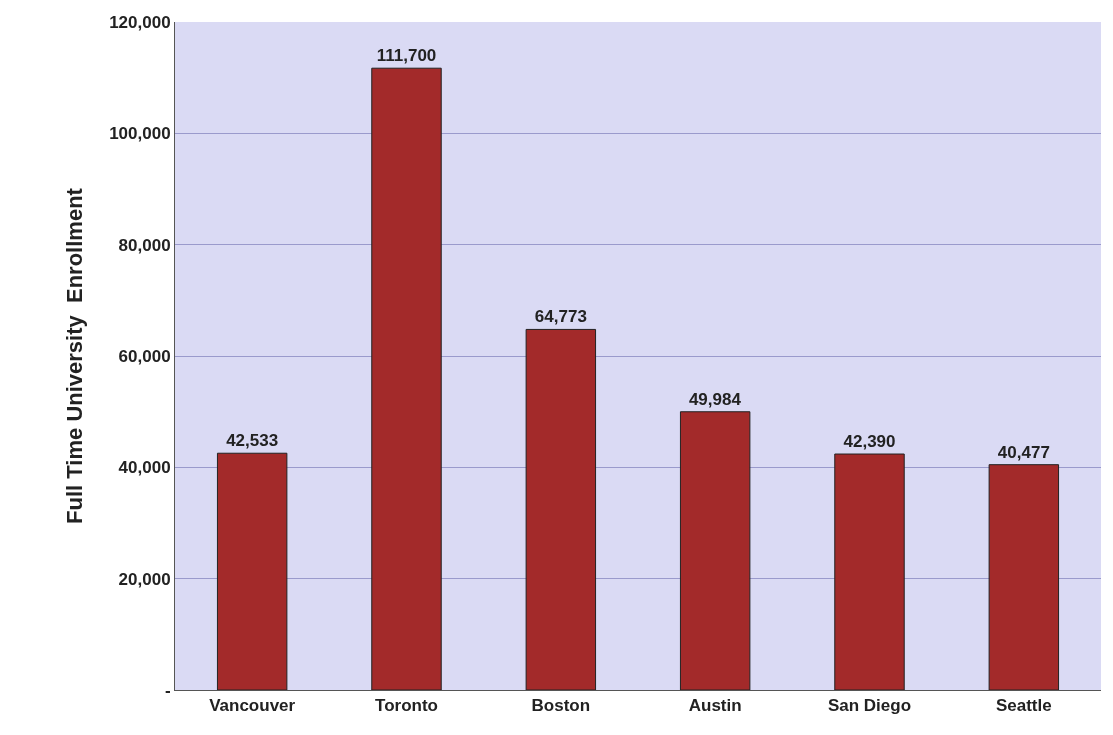  Describe the element at coordinates (252, 706) in the screenshot. I see `x-tick-label: Vancouver` at that location.